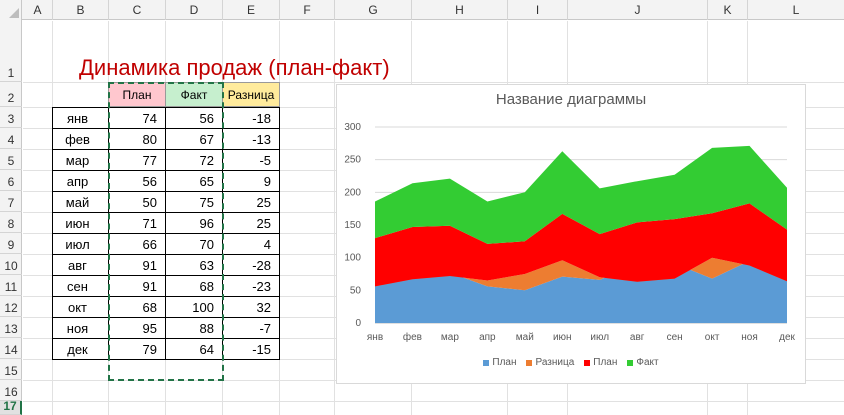 This screenshot has width=844, height=415. What do you see at coordinates (137, 349) in the screenshot?
I see `cell-plan: 79` at bounding box center [137, 349].